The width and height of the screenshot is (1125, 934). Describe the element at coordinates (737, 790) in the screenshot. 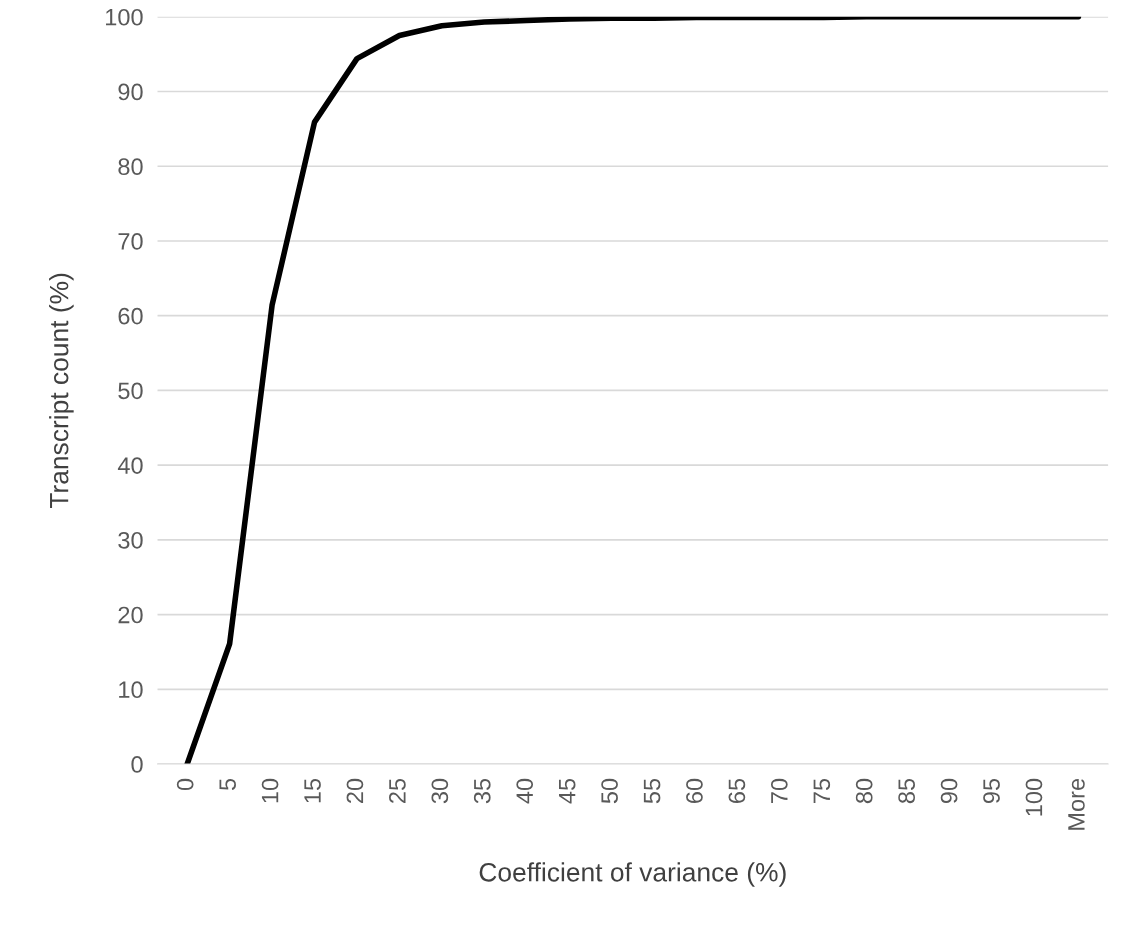

I see `x-tick-label: 65` at that location.